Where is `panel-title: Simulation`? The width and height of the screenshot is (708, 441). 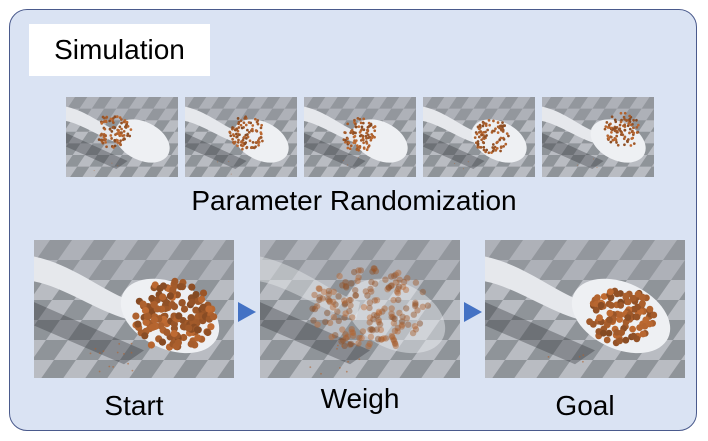
panel-title: Simulation is located at coordinates (119, 49).